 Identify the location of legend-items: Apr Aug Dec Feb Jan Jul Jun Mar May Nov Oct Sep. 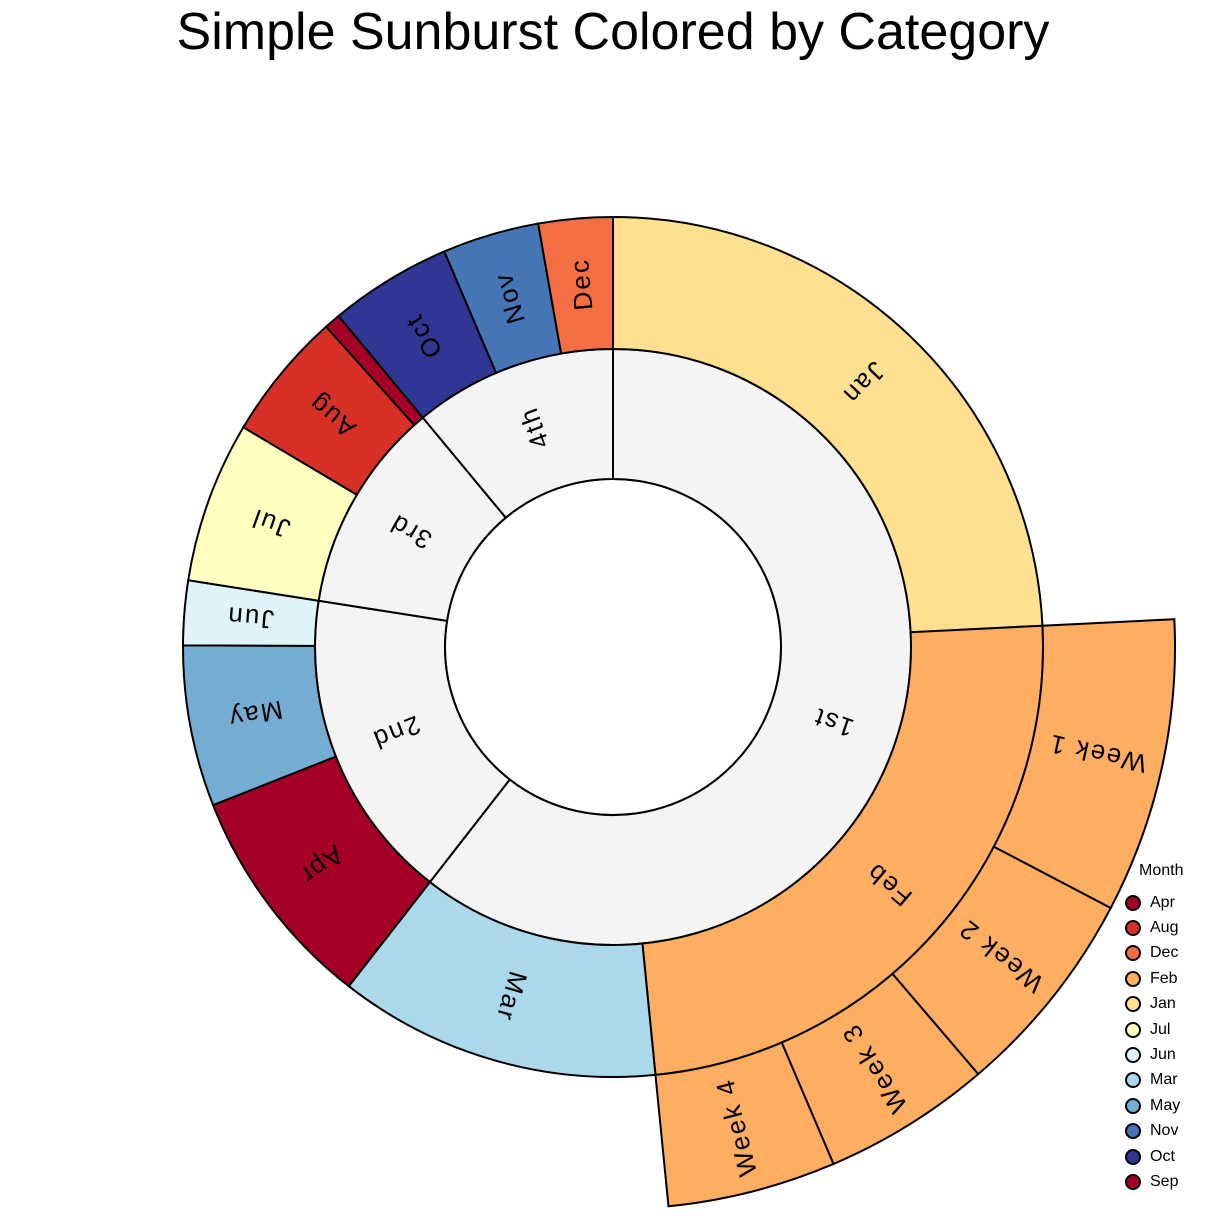
(1154, 1042).